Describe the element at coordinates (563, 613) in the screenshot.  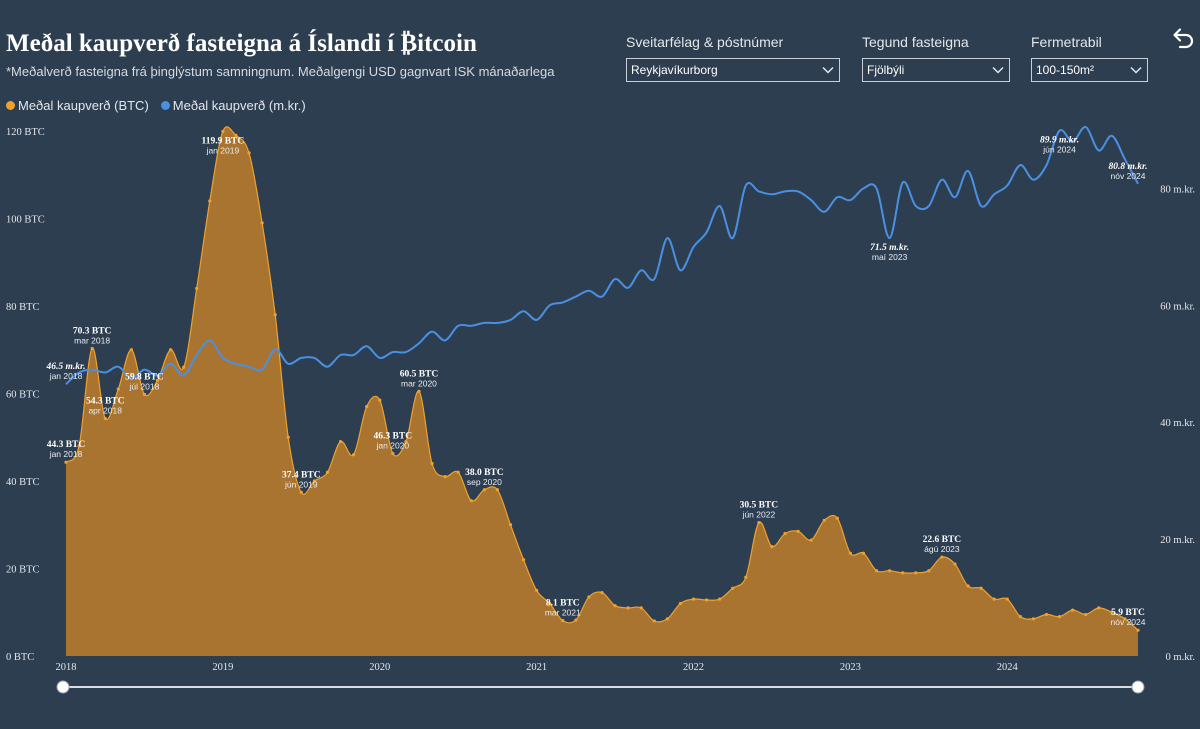
I see `btc-data-label-date: mar 2021` at that location.